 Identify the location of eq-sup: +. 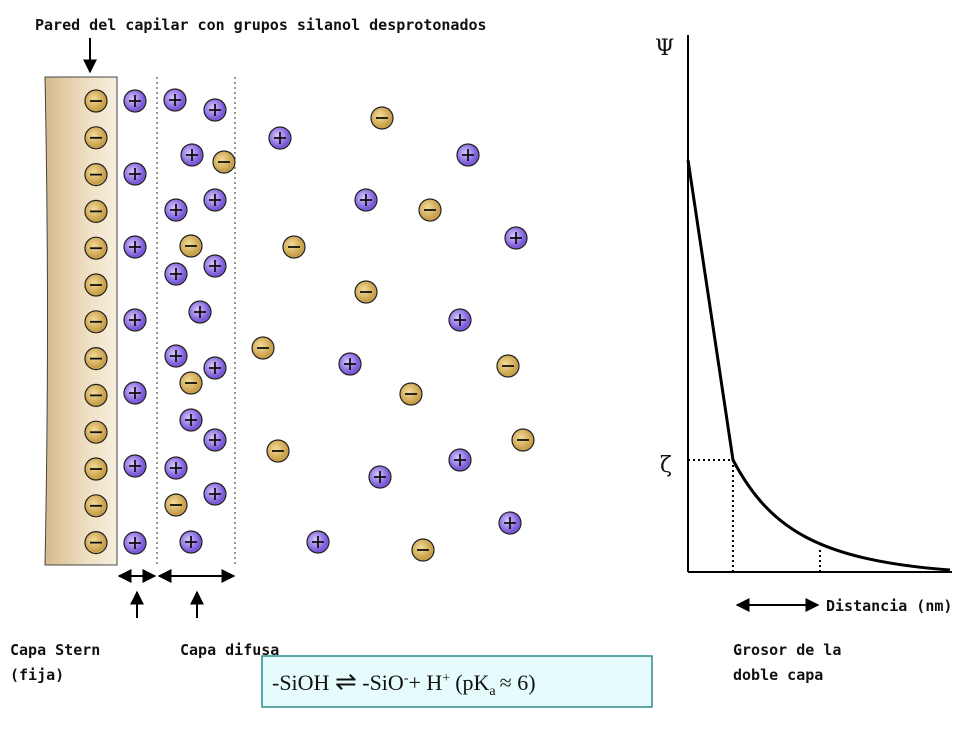
(446, 678).